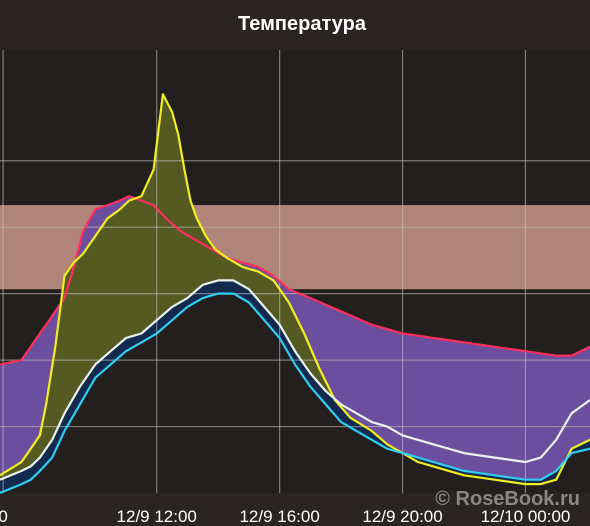 This screenshot has width=590, height=526. What do you see at coordinates (507, 499) in the screenshot?
I see `watermark: © RoseBook.ru` at bounding box center [507, 499].